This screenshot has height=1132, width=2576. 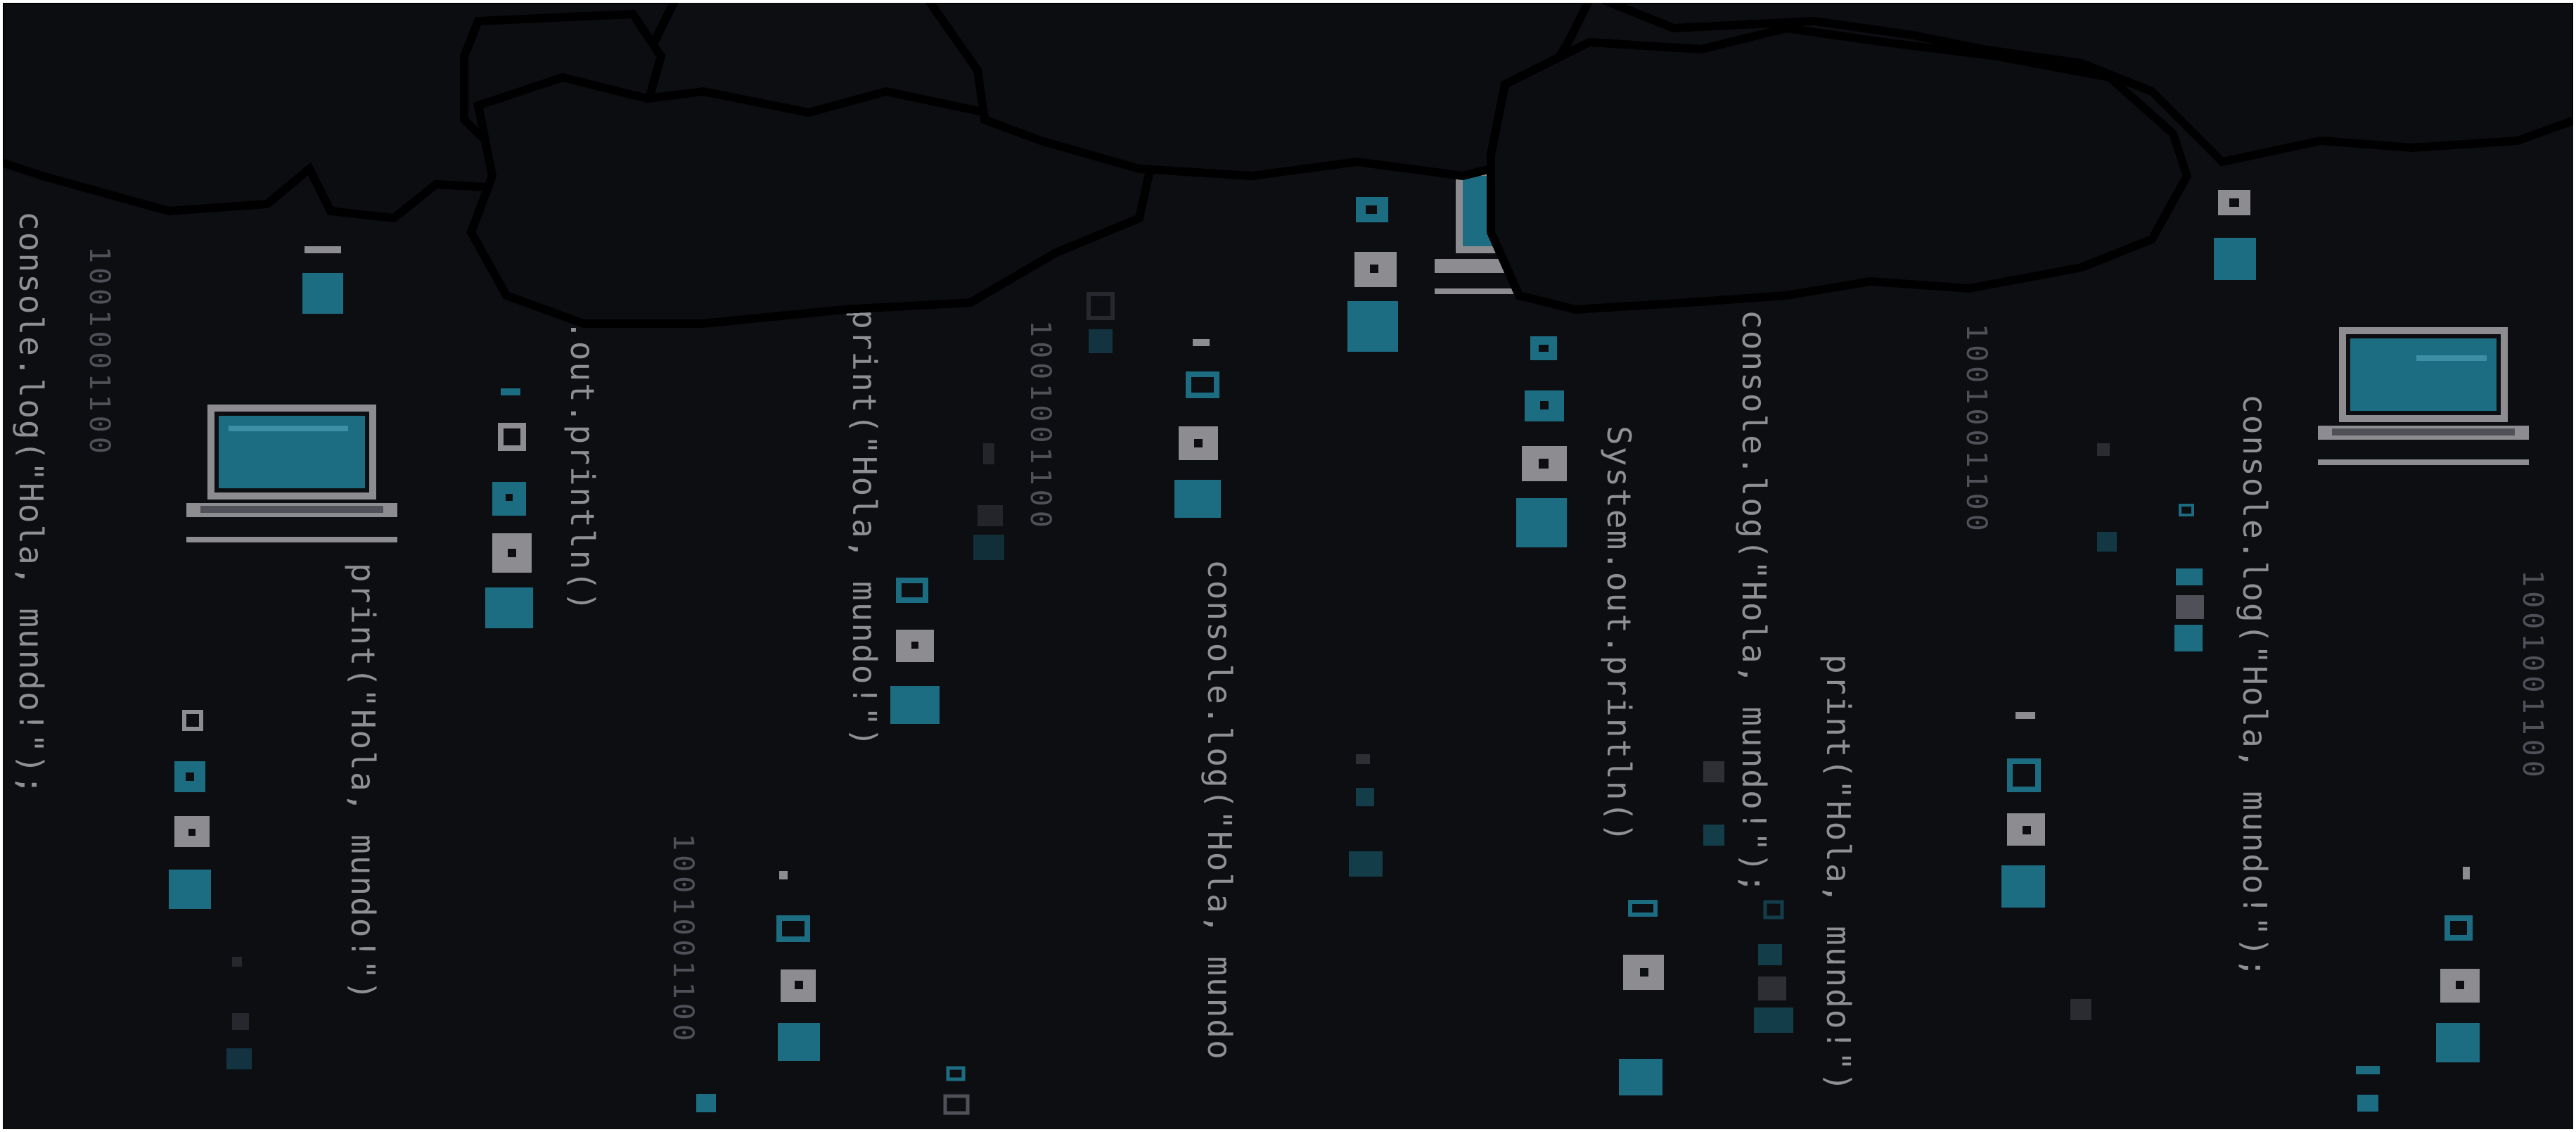 I want to click on code-stream: .out.println(), so click(x=582, y=466).